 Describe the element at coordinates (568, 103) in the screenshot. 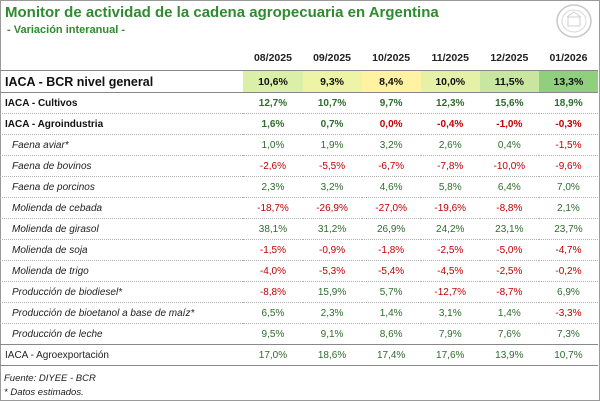

I see `value-cell: 18,9%` at that location.